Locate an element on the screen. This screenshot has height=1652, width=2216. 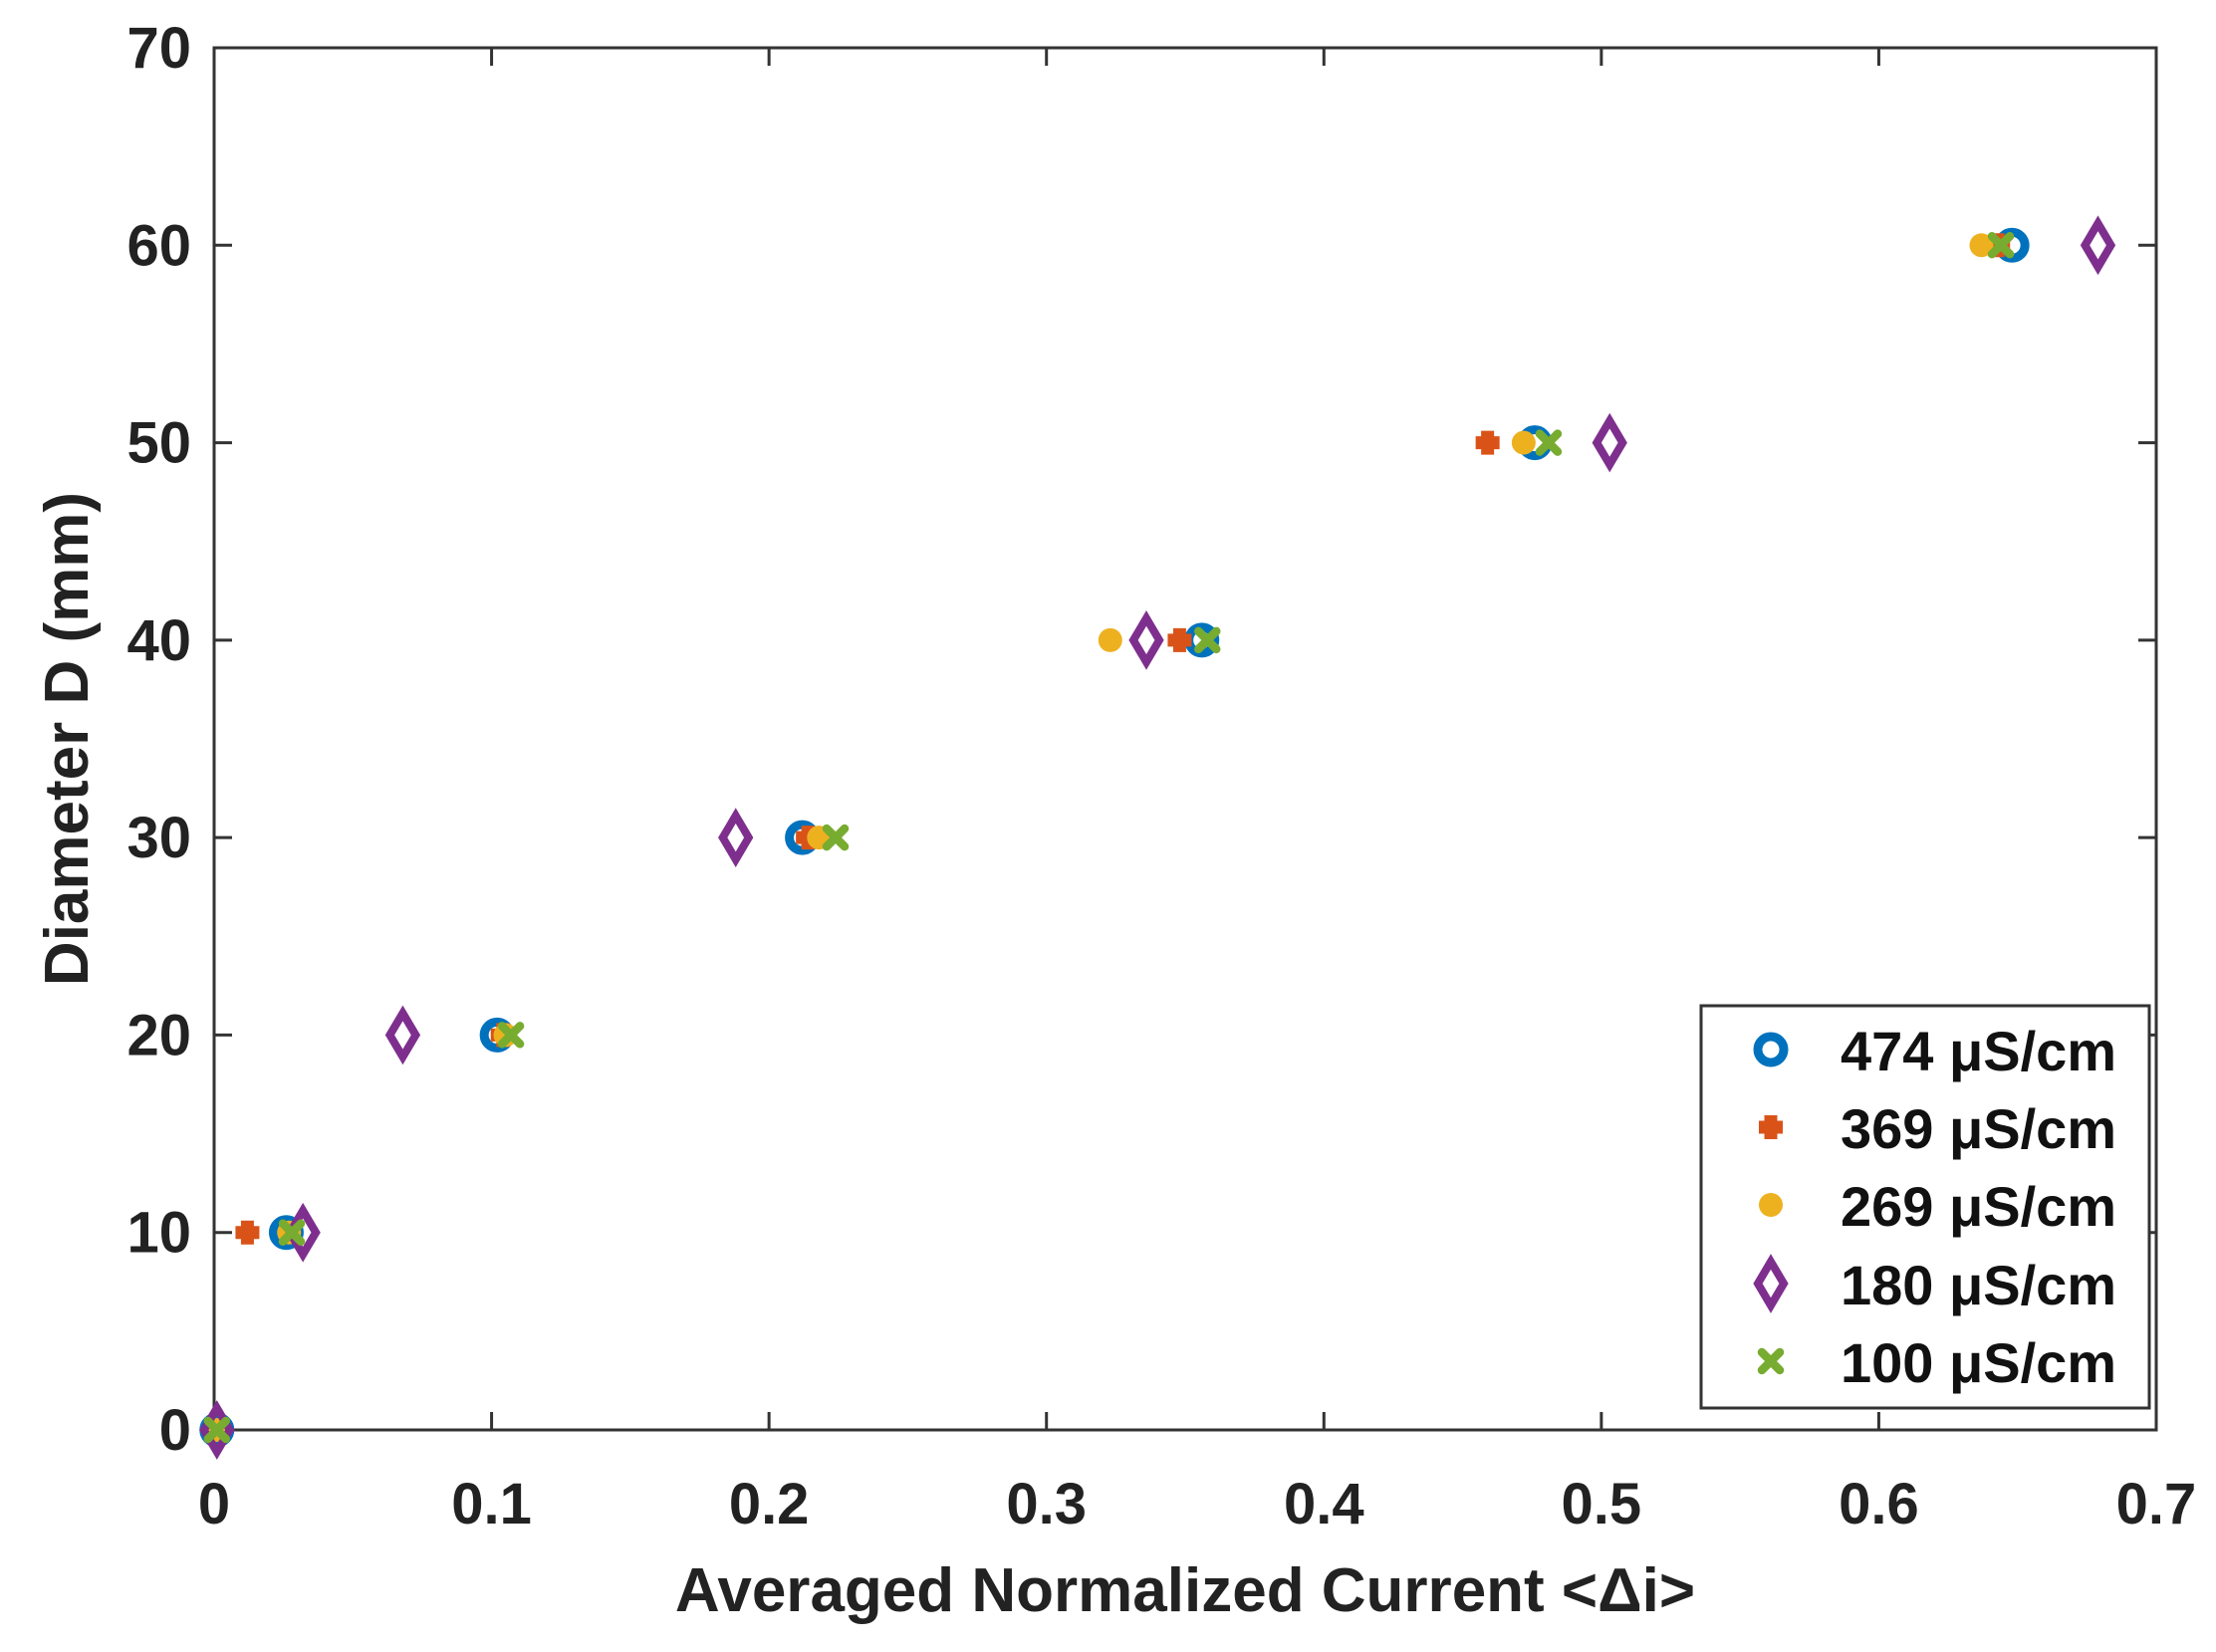
x-tick-label: 0.3 is located at coordinates (1047, 1504).